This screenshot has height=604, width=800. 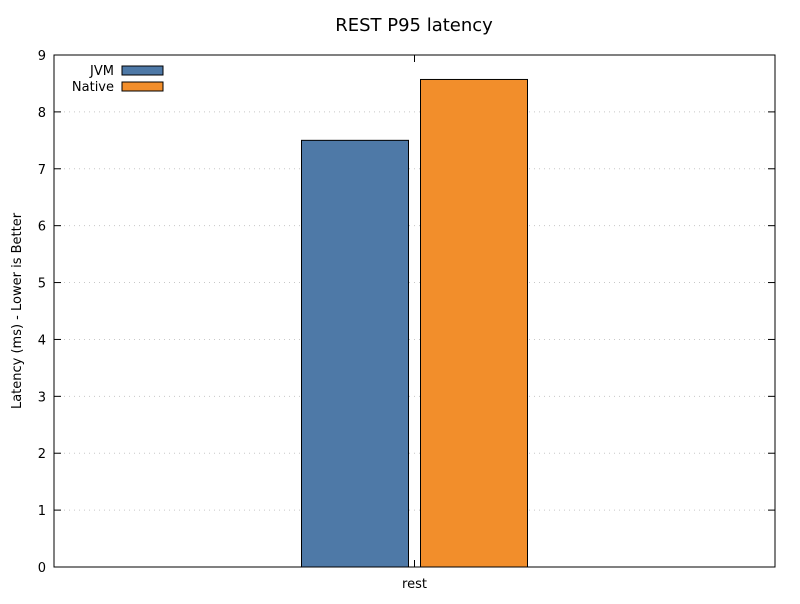 What do you see at coordinates (42, 568) in the screenshot?
I see `y-tick-label: 0` at bounding box center [42, 568].